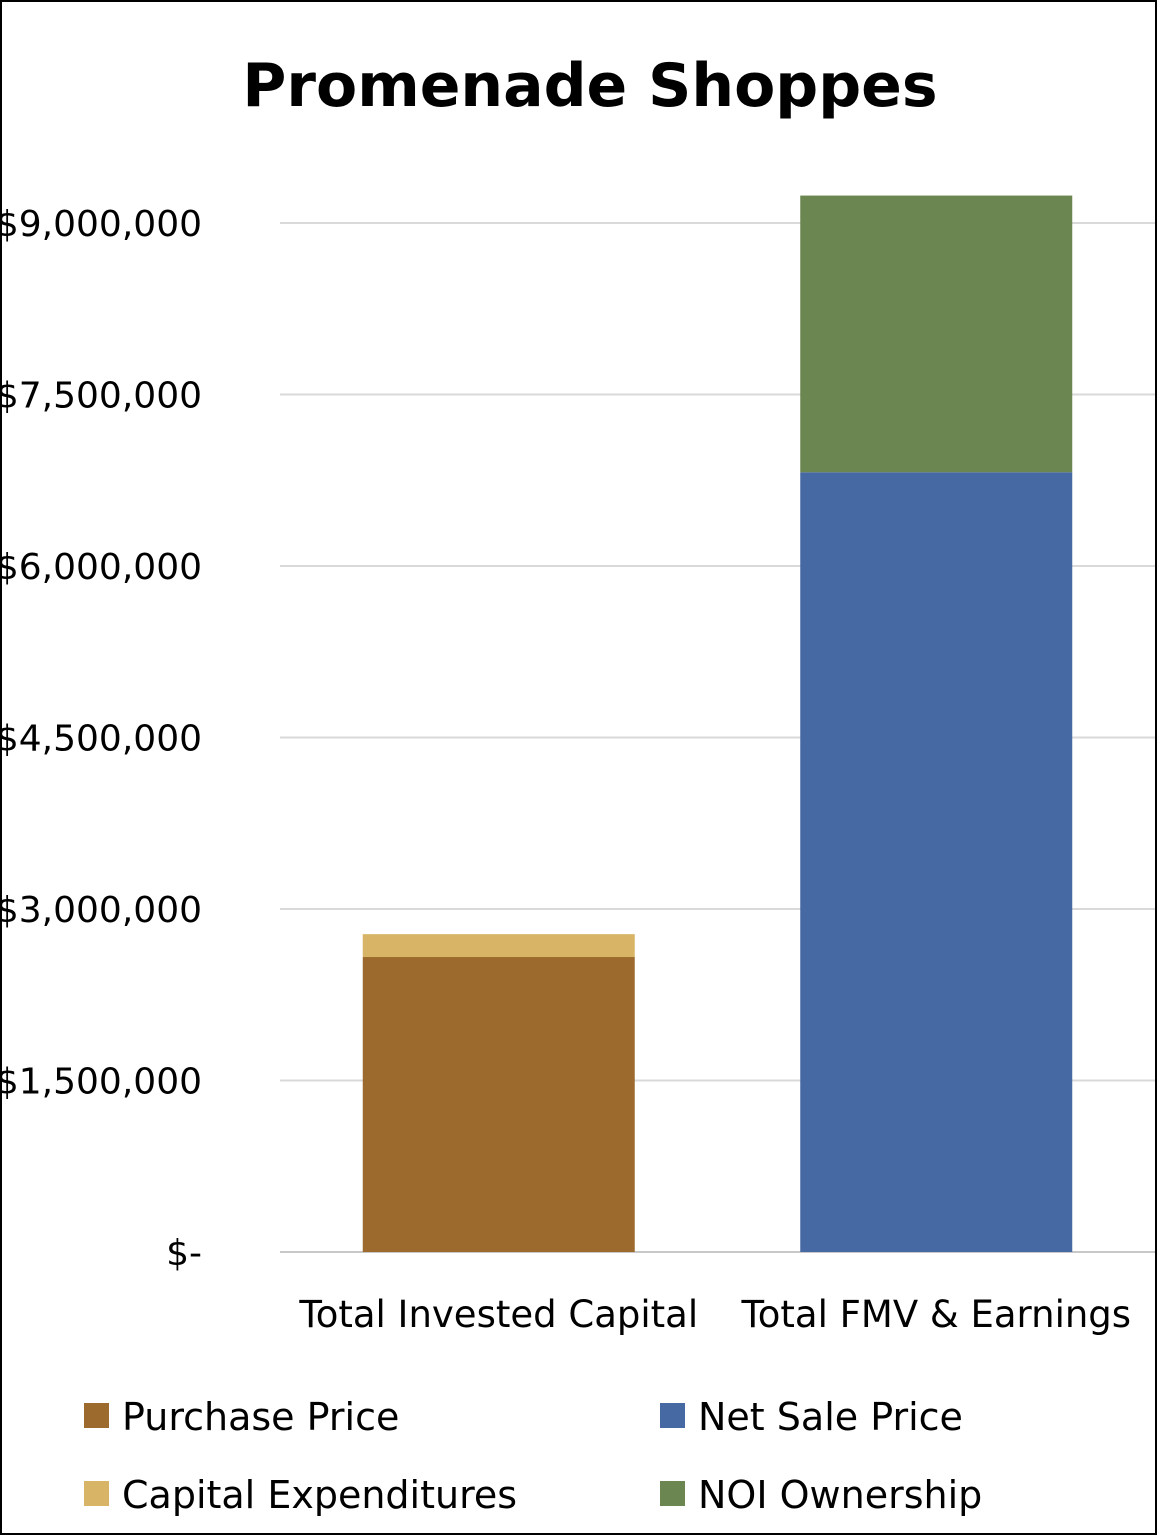 The height and width of the screenshot is (1538, 1157). What do you see at coordinates (102, 567) in the screenshot?
I see `y-tick-label: $6,000,000` at bounding box center [102, 567].